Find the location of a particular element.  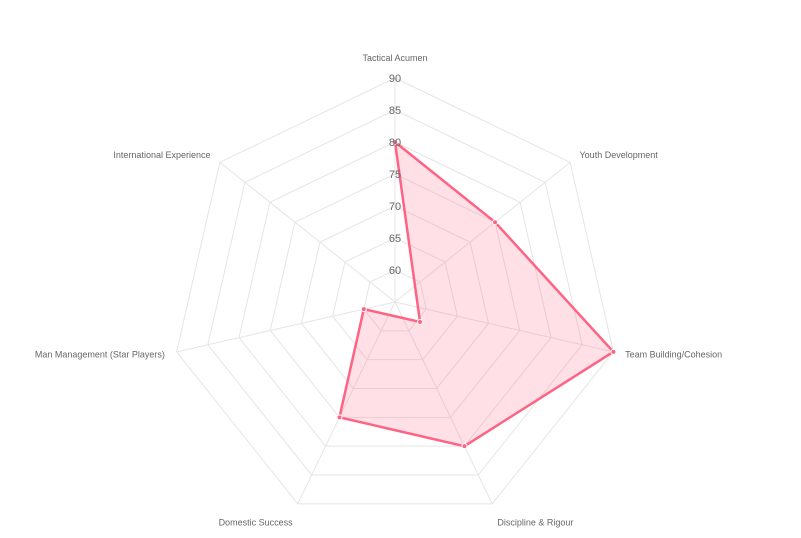

axis-label-2: Team Building/Cohesion is located at coordinates (673, 355).